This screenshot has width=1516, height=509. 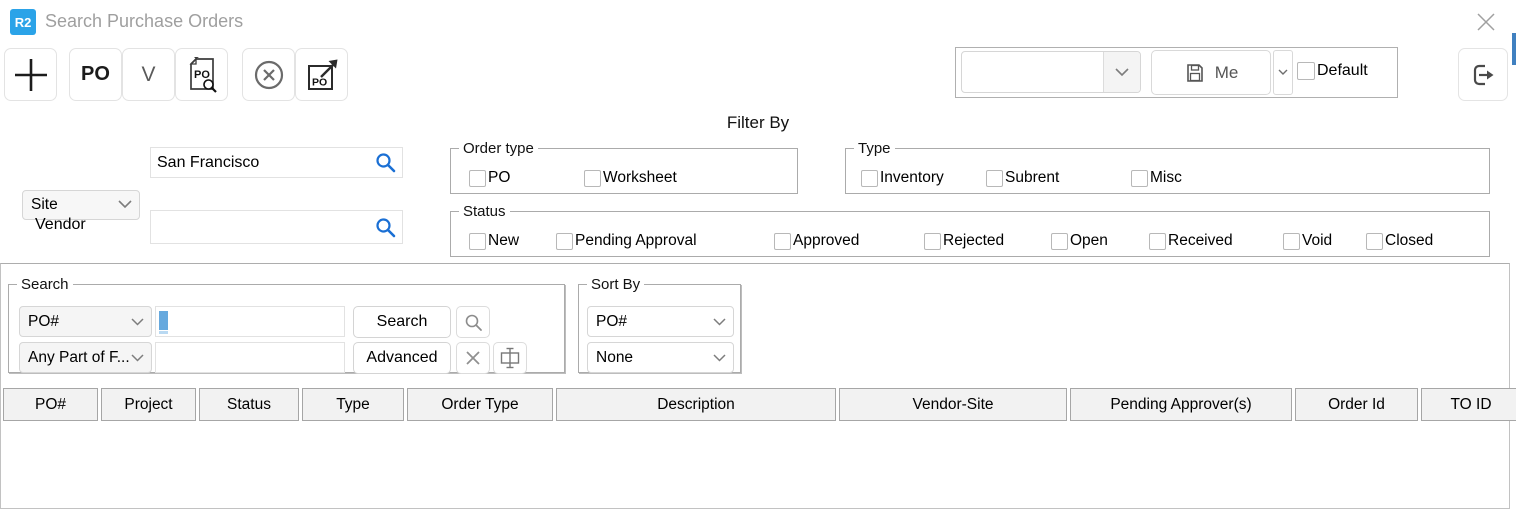 What do you see at coordinates (353, 404) in the screenshot?
I see `column-header-type: Type` at bounding box center [353, 404].